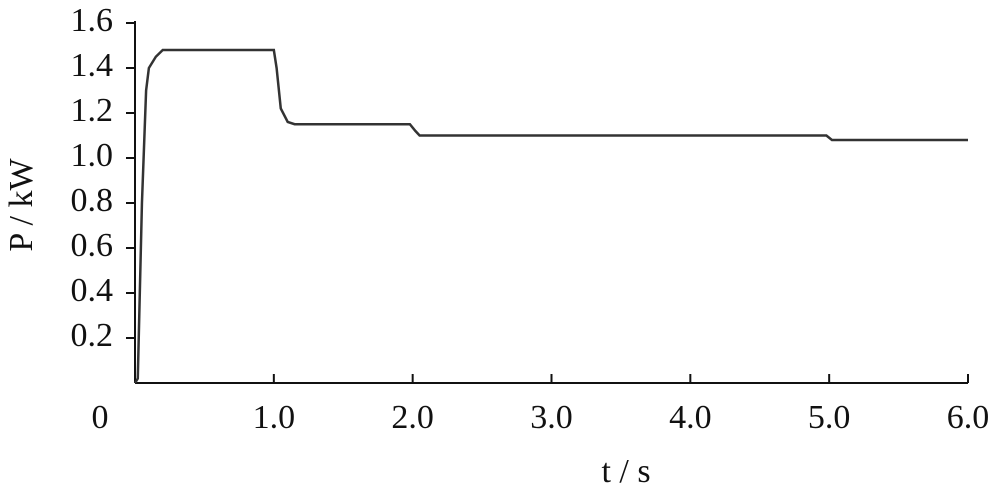 The width and height of the screenshot is (1000, 502). I want to click on y-tick-label: 0.6, so click(92, 245).